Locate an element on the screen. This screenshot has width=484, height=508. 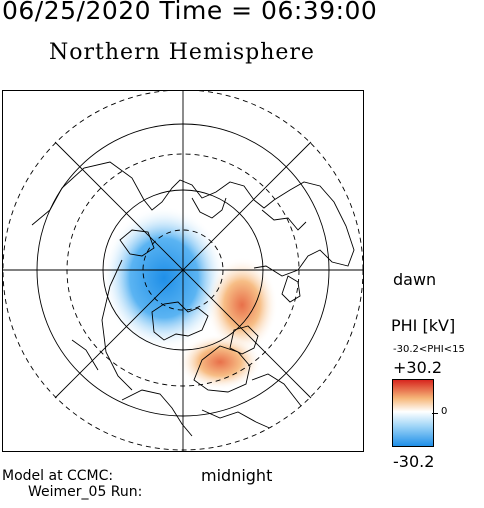
positive-cell-night is located at coordinates (220, 362).